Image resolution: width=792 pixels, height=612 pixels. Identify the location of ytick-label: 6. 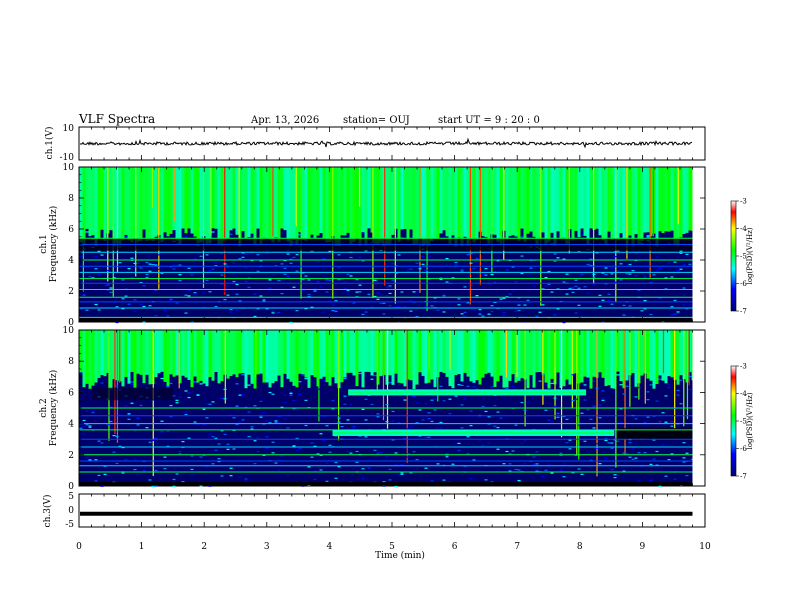
(71, 230).